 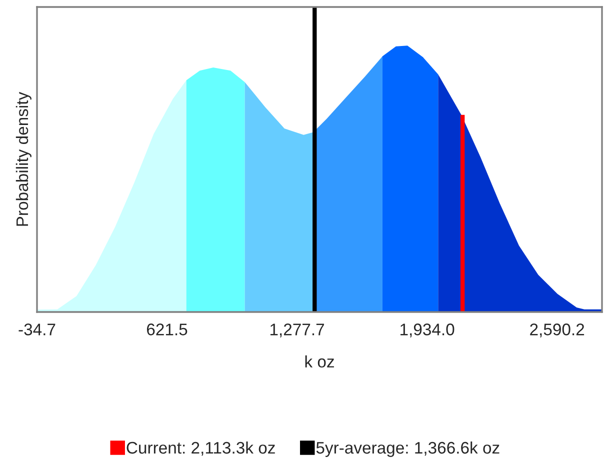 I want to click on x-axis-title: k oz, so click(x=319, y=361).